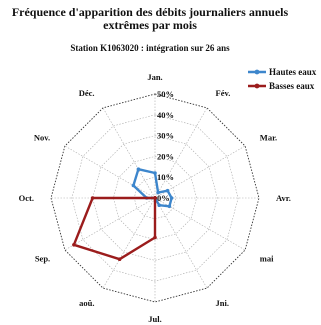  I want to click on category-label: Avr., so click(283, 198).